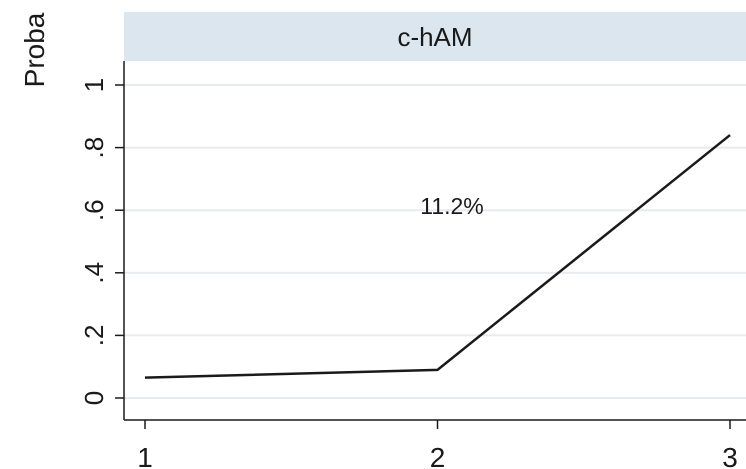  Describe the element at coordinates (94, 85) in the screenshot. I see `y-tick-label: 1` at that location.